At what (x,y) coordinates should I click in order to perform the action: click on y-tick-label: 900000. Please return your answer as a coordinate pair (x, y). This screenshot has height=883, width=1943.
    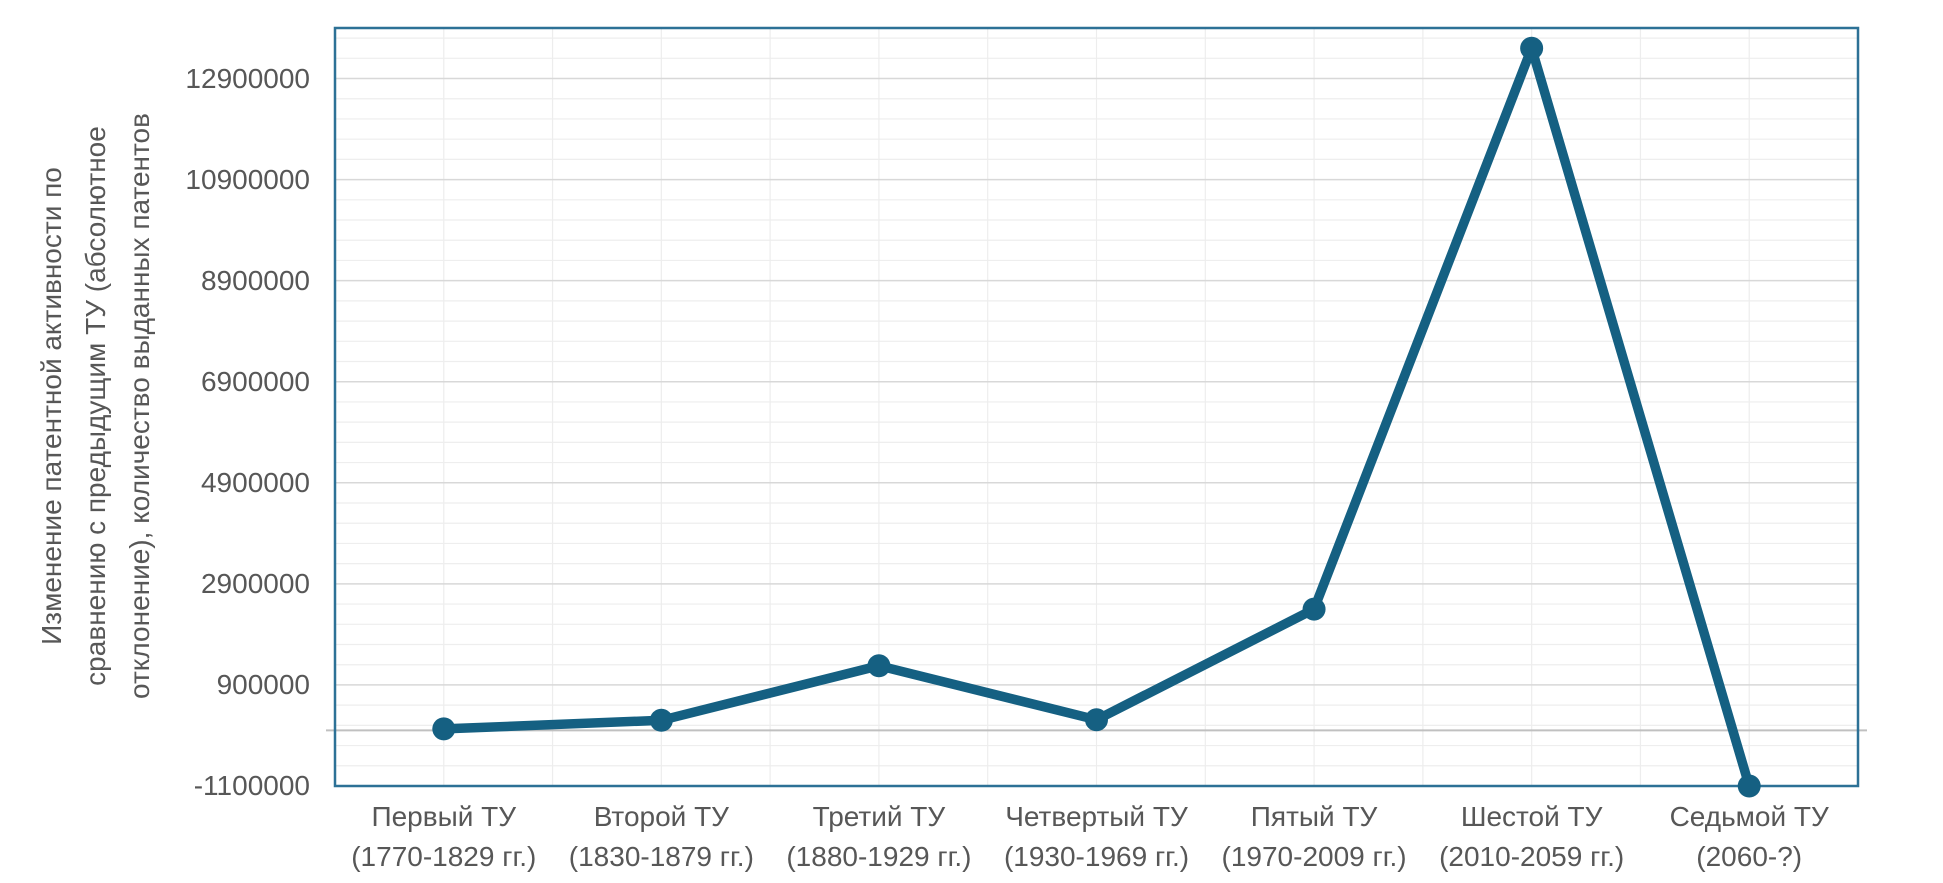
    Looking at the image, I should click on (263, 684).